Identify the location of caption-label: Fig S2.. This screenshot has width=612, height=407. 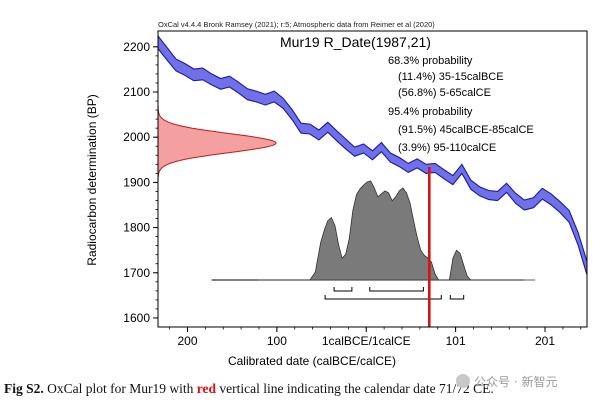
(24, 388).